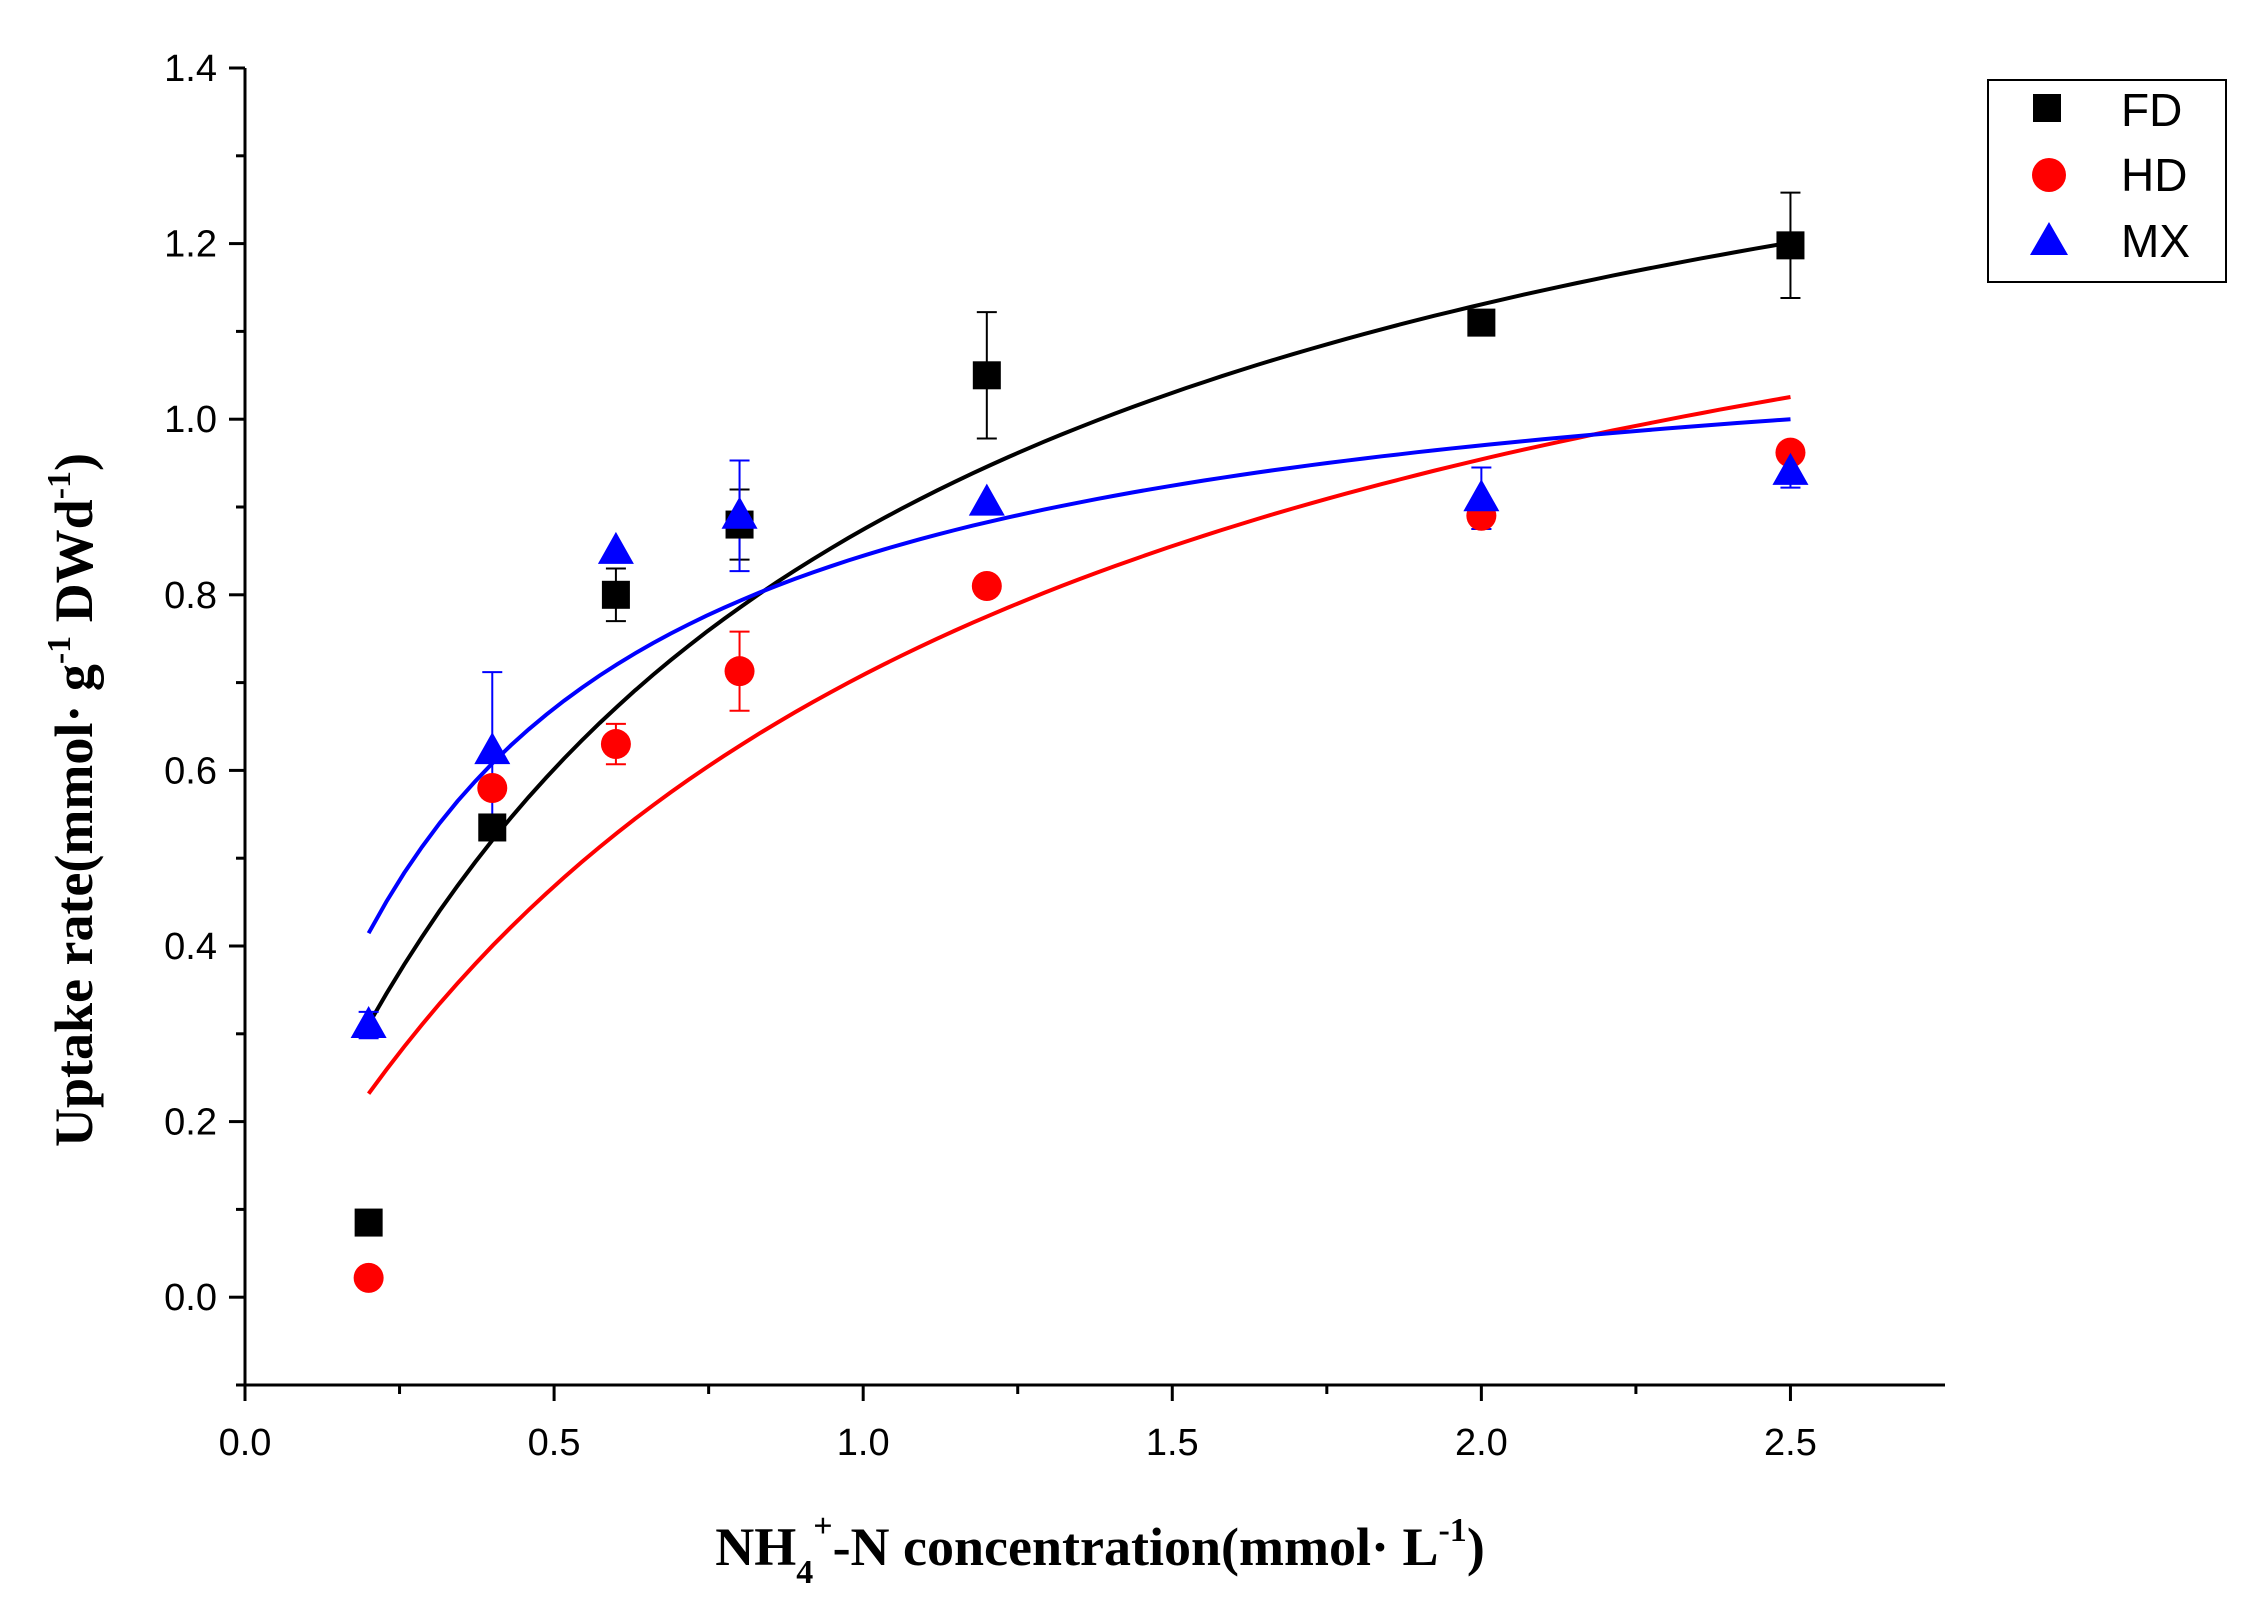  What do you see at coordinates (74, 567) in the screenshot?
I see `y-axis-title-part: DWd` at bounding box center [74, 567].